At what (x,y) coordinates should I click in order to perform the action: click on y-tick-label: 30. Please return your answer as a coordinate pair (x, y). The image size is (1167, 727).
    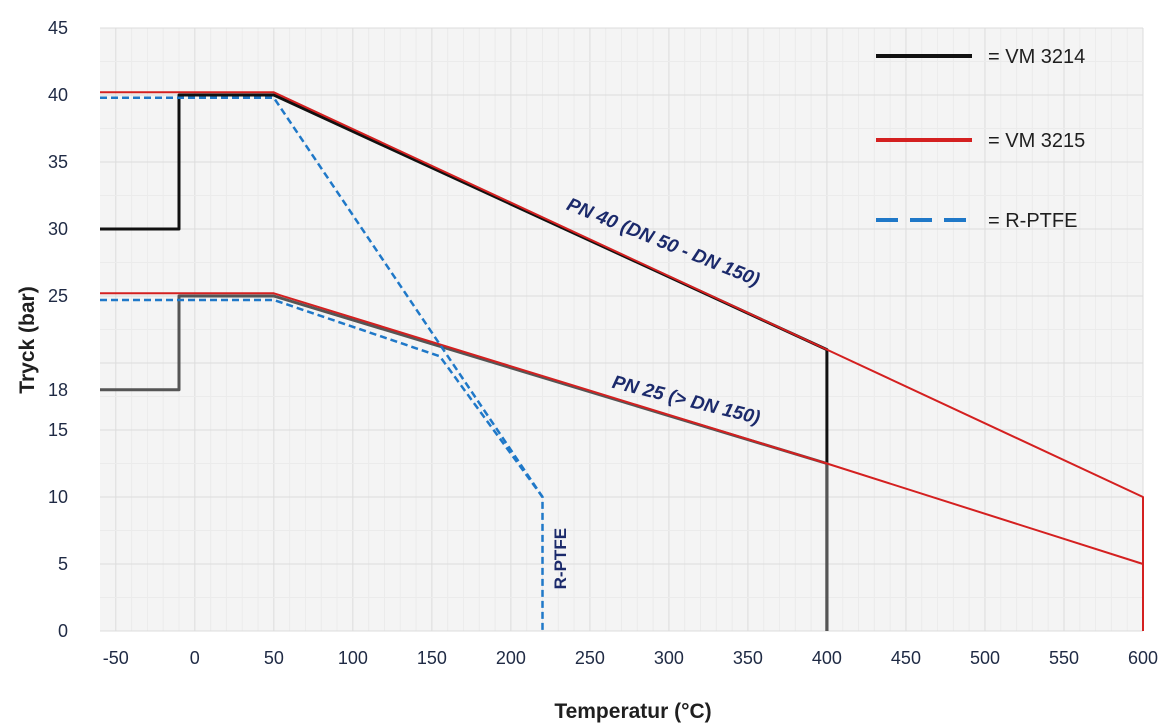
    Looking at the image, I should click on (58, 229).